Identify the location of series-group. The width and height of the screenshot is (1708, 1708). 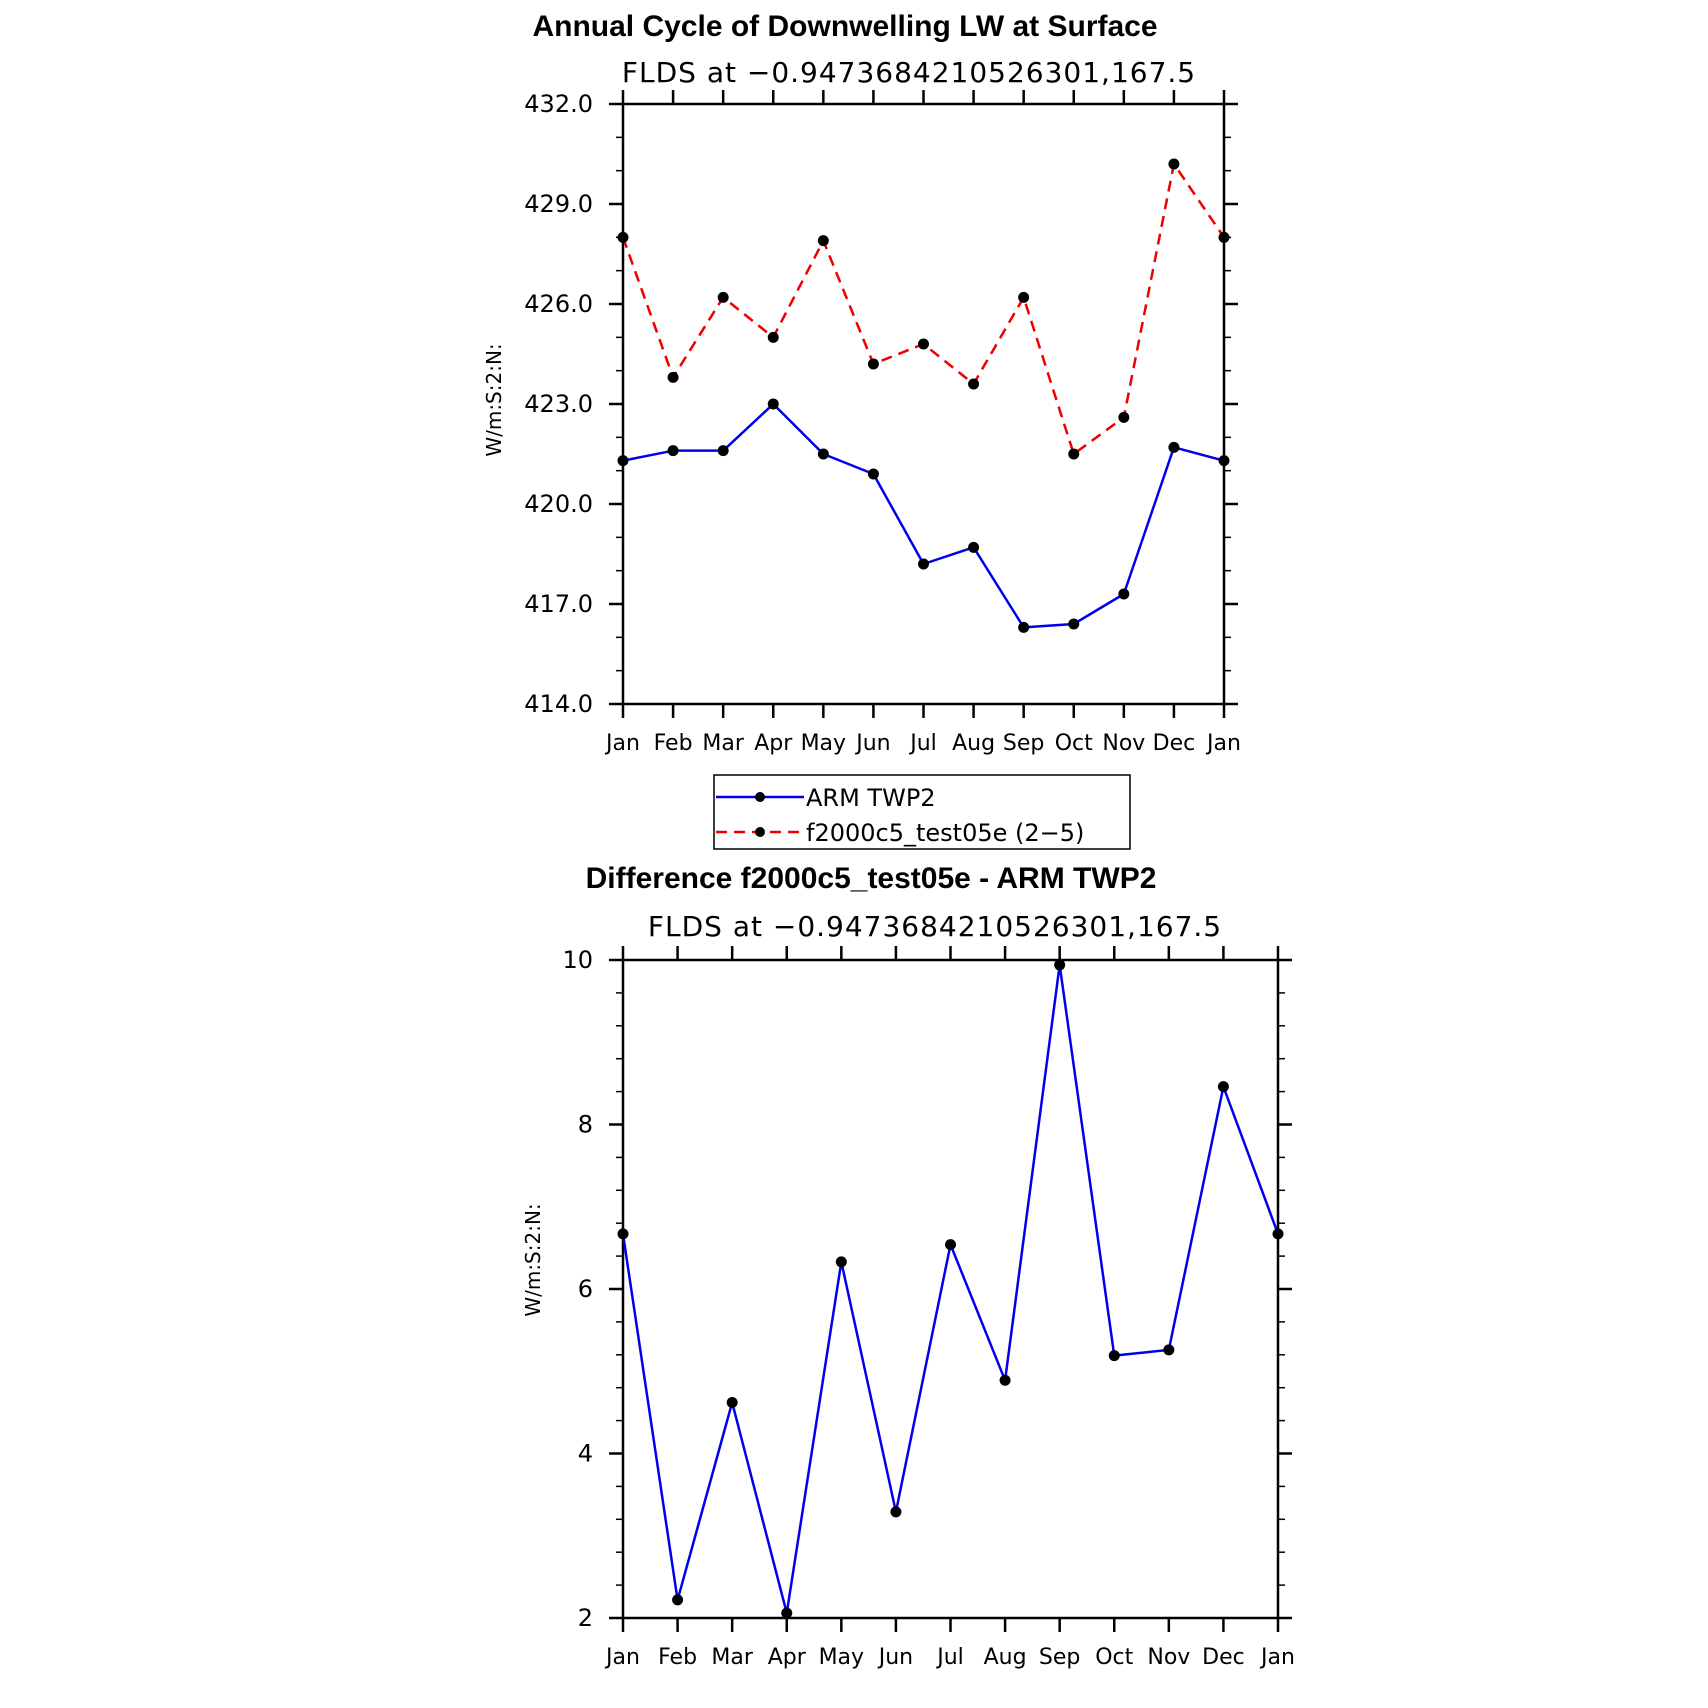
(923, 395).